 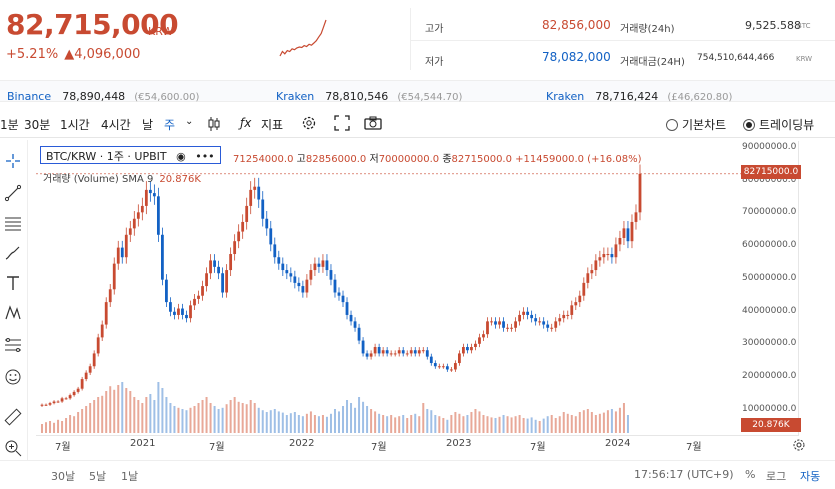 What do you see at coordinates (246, 123) in the screenshot?
I see `indicator-fx-icon: ƒx` at bounding box center [246, 123].